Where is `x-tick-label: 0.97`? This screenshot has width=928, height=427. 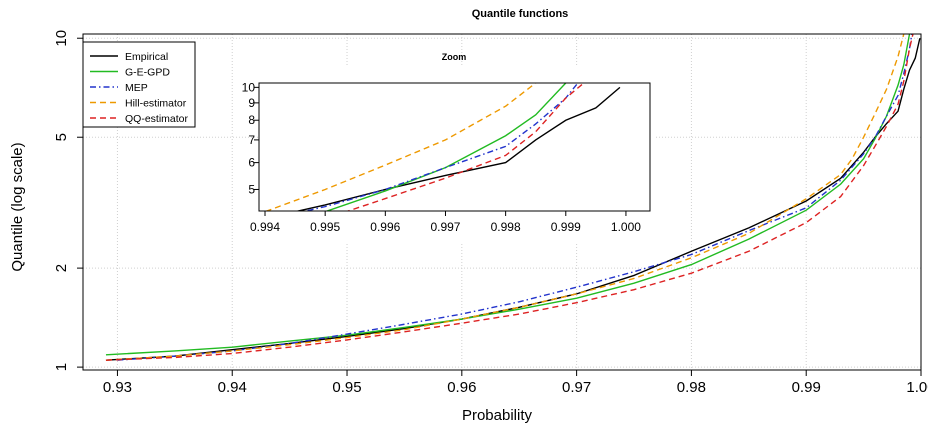
x-tick-label: 0.97 is located at coordinates (576, 387).